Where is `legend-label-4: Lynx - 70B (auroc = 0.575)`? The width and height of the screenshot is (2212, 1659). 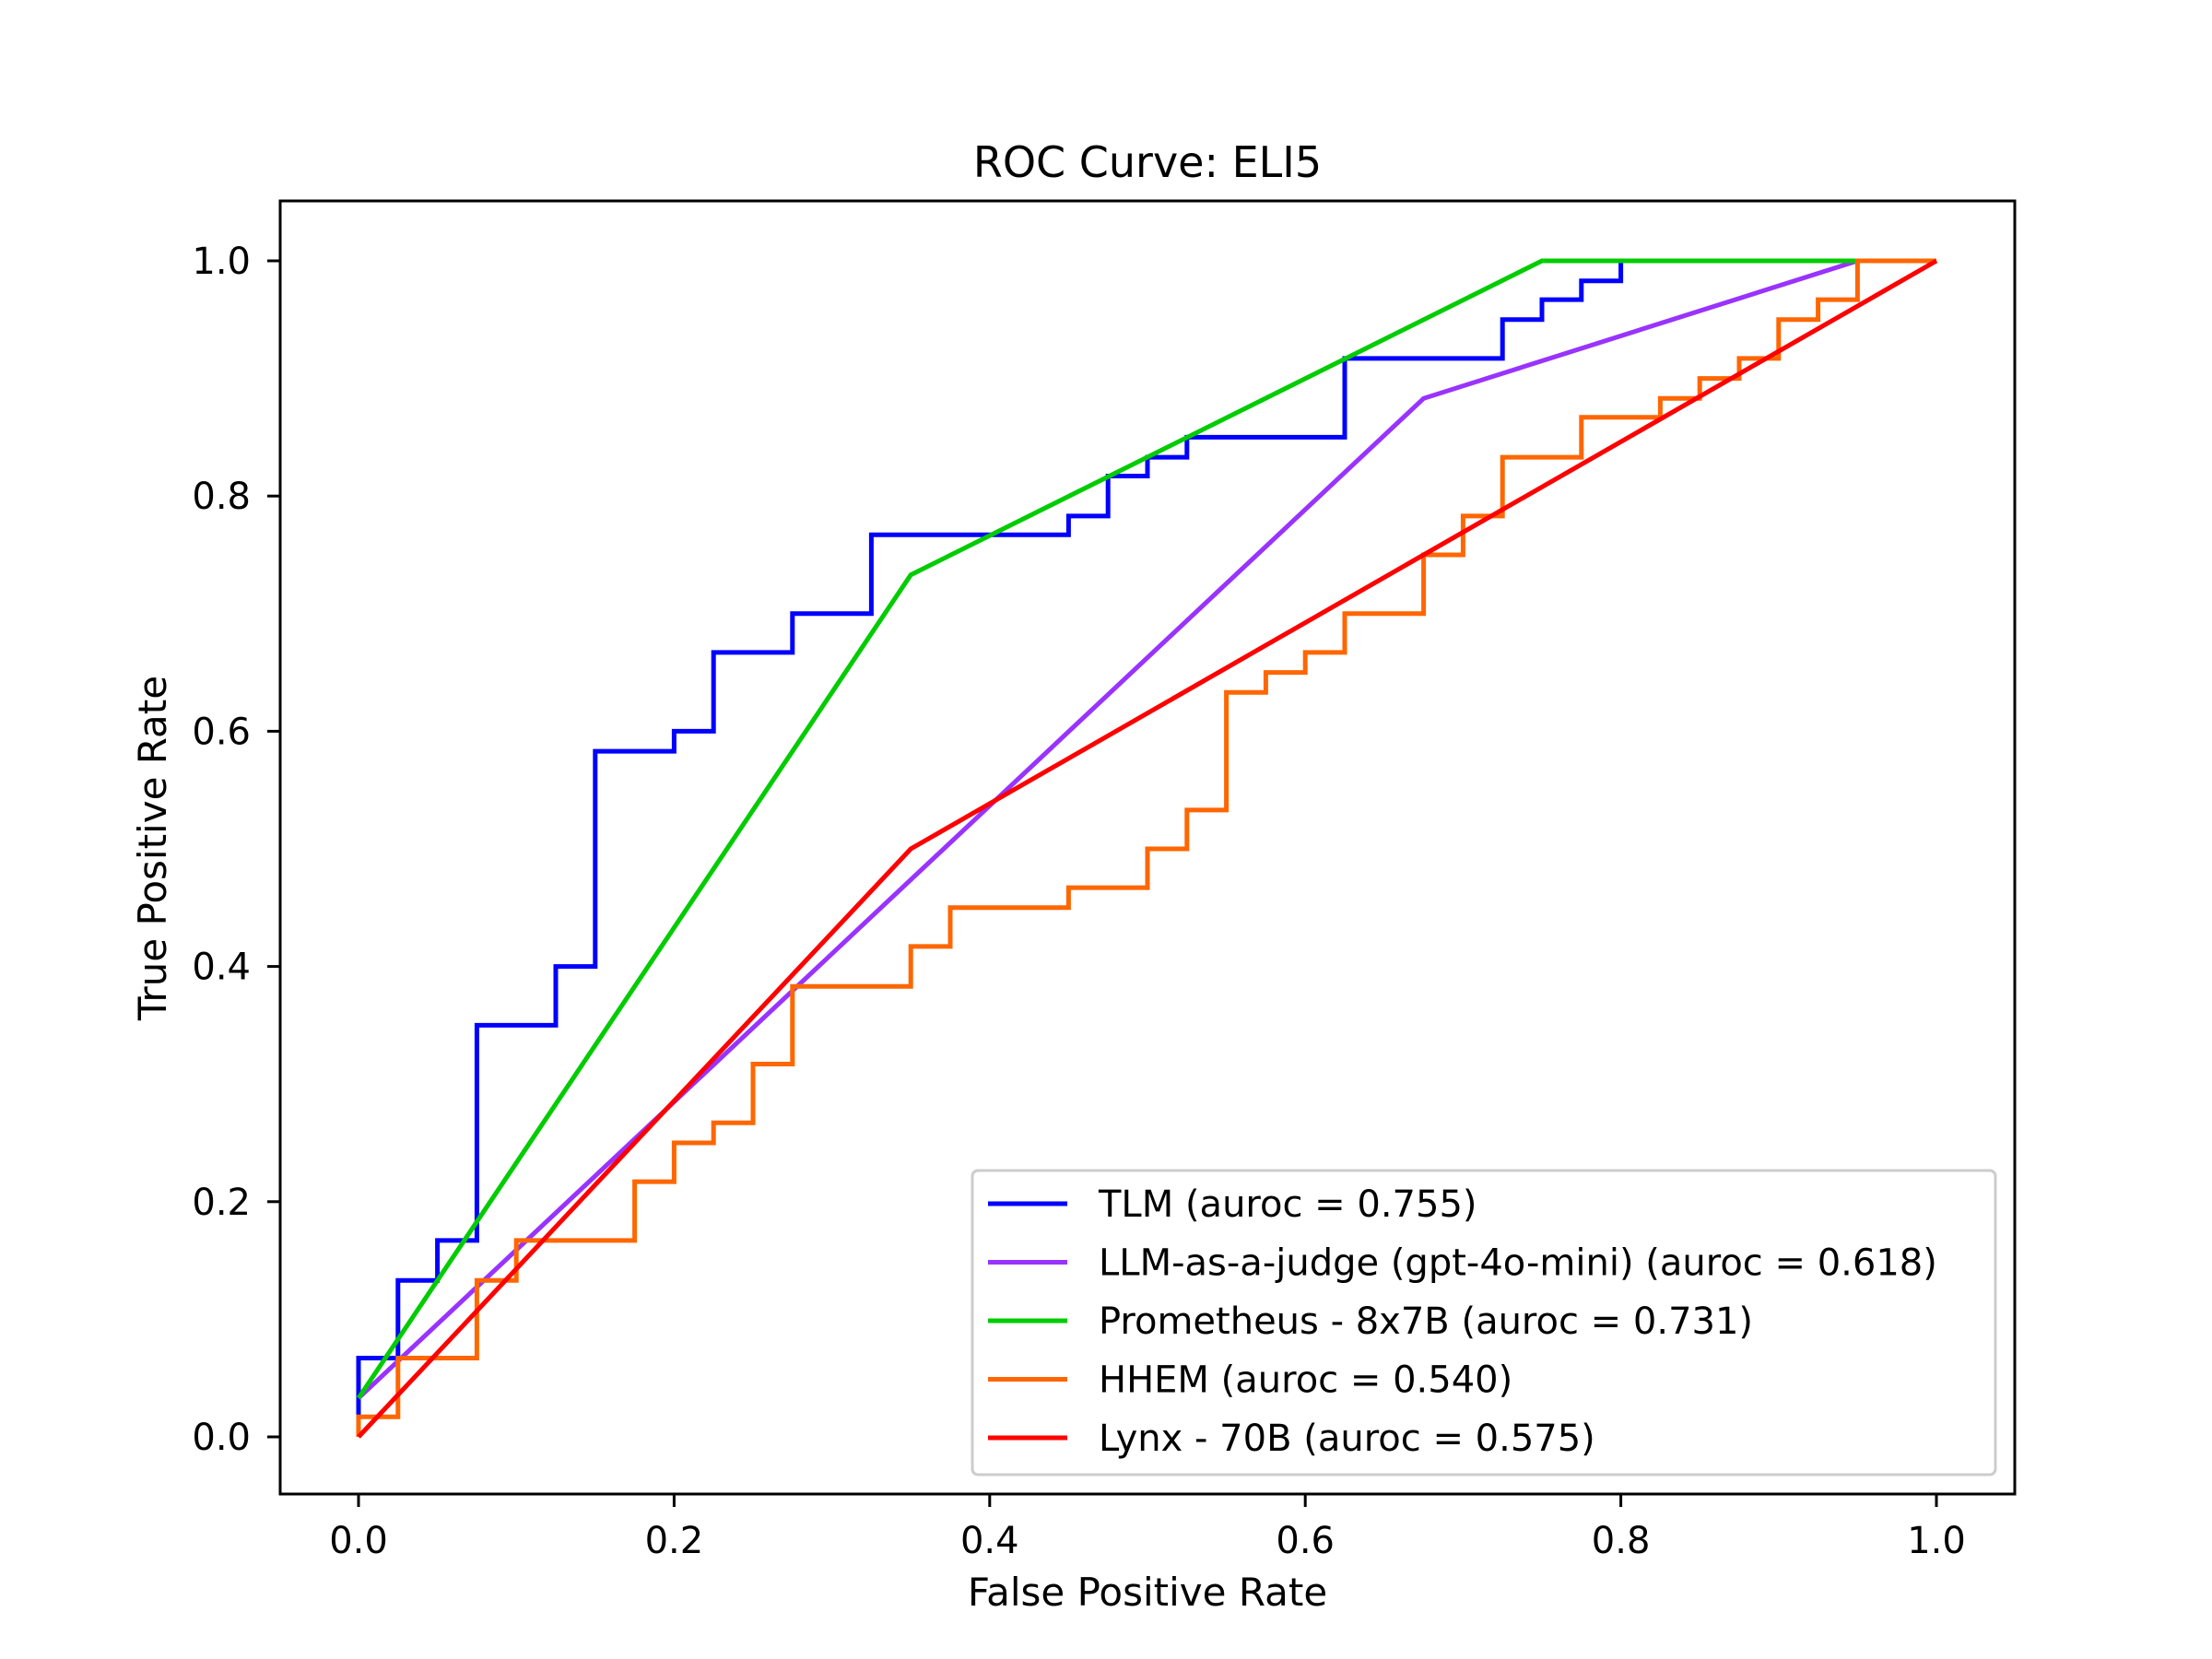 legend-label-4: Lynx - 70B (auroc = 0.575) is located at coordinates (1347, 1439).